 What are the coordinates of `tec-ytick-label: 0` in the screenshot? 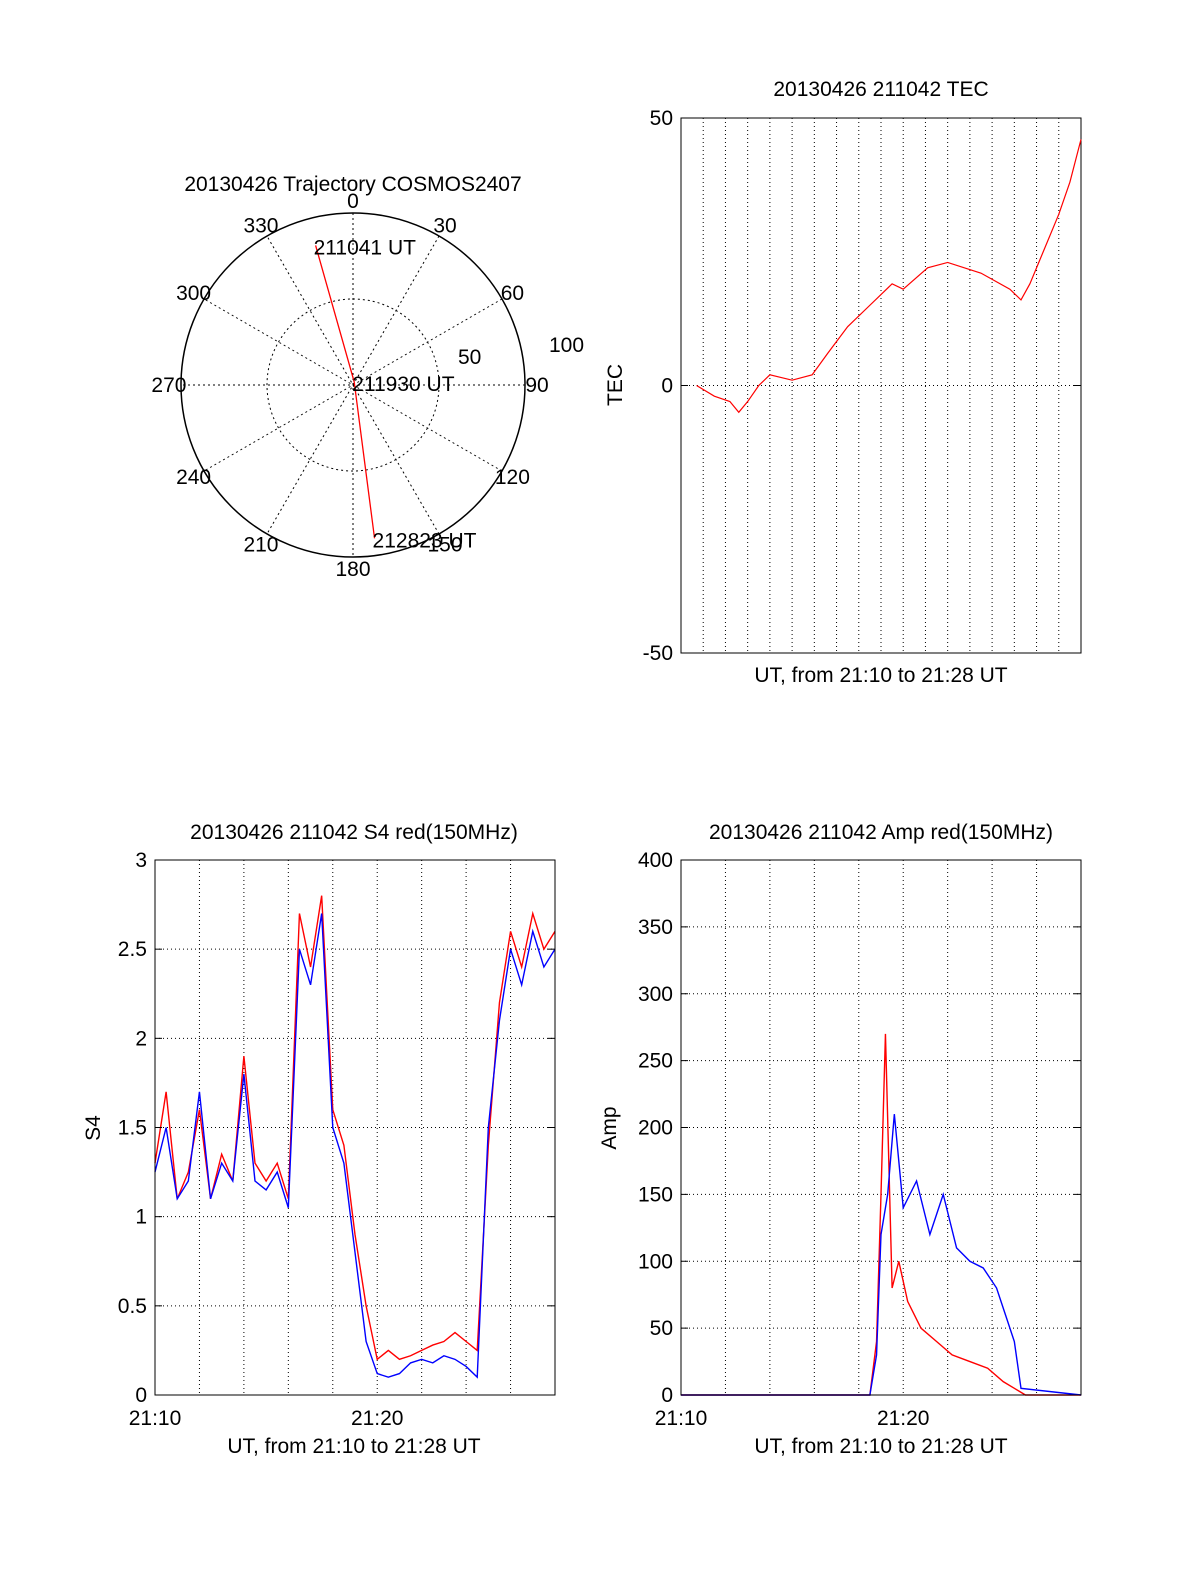 It's located at (667, 386).